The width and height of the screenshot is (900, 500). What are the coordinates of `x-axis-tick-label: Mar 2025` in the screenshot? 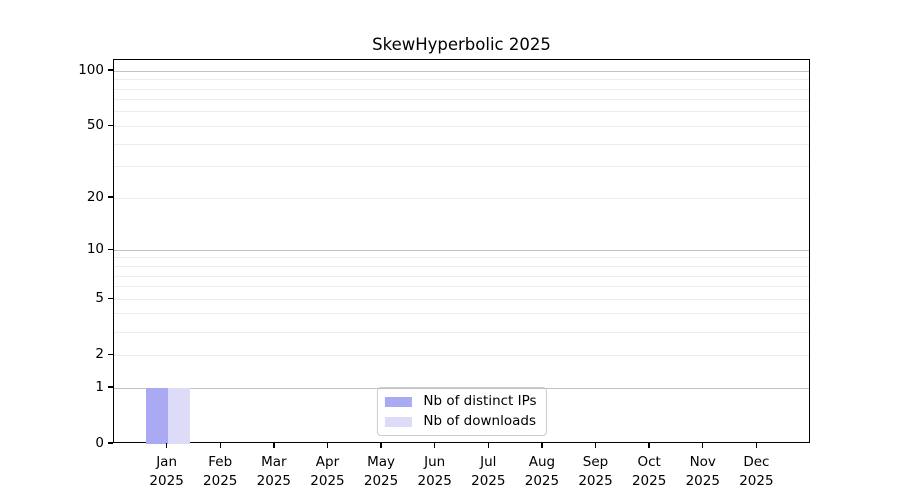 It's located at (274, 472).